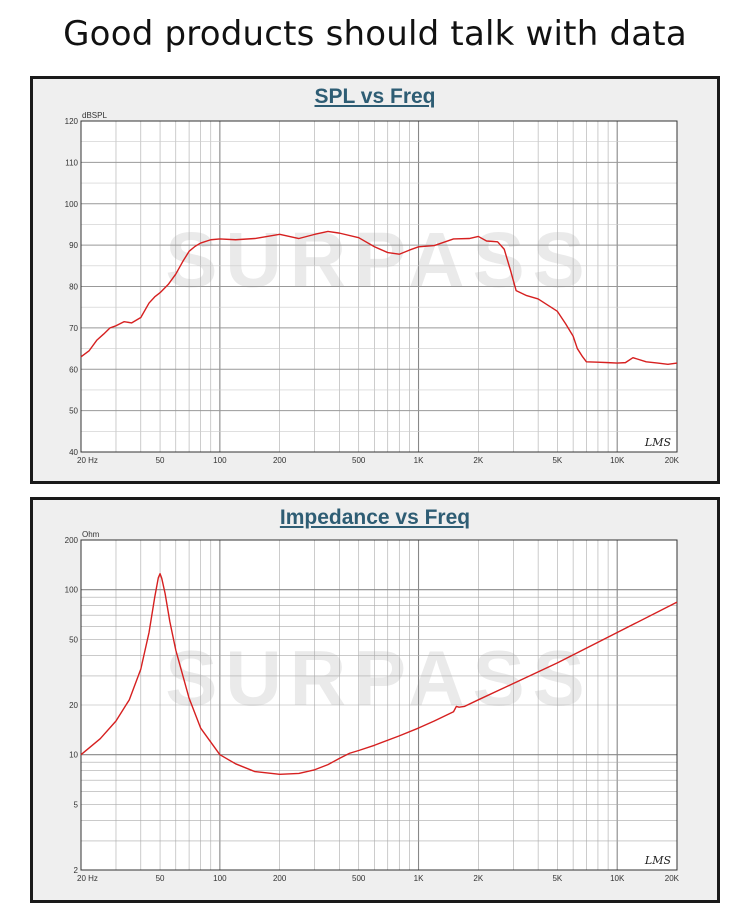 This screenshot has height=921, width=750. I want to click on impedance-x-tick-label: 5K, so click(557, 878).